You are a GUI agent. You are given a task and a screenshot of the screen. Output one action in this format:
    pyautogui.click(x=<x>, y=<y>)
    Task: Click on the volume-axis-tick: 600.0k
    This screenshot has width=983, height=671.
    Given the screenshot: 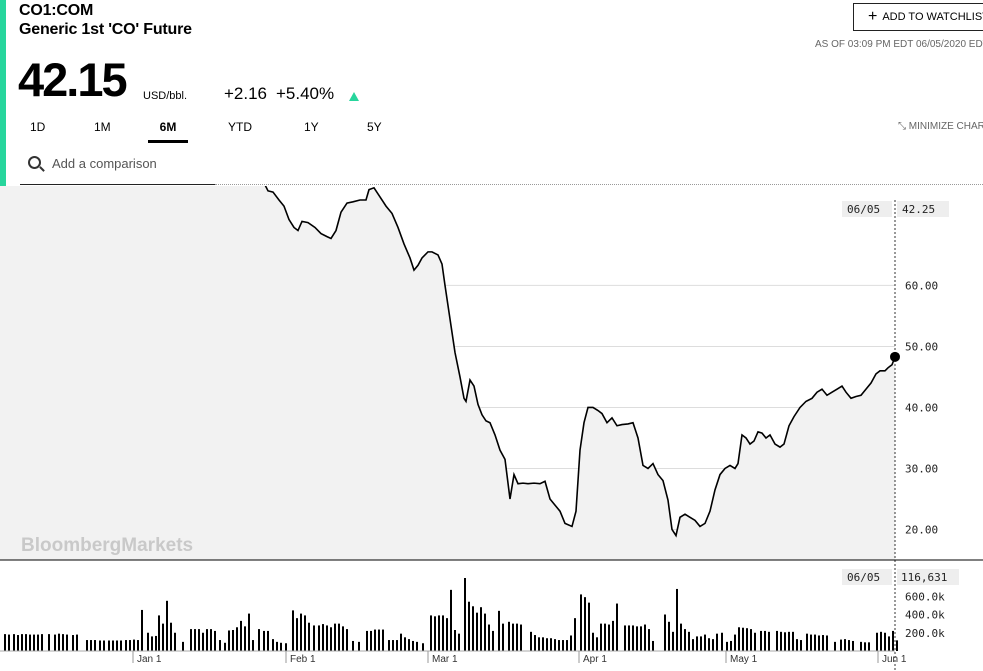 What is the action you would take?
    pyautogui.click(x=925, y=596)
    